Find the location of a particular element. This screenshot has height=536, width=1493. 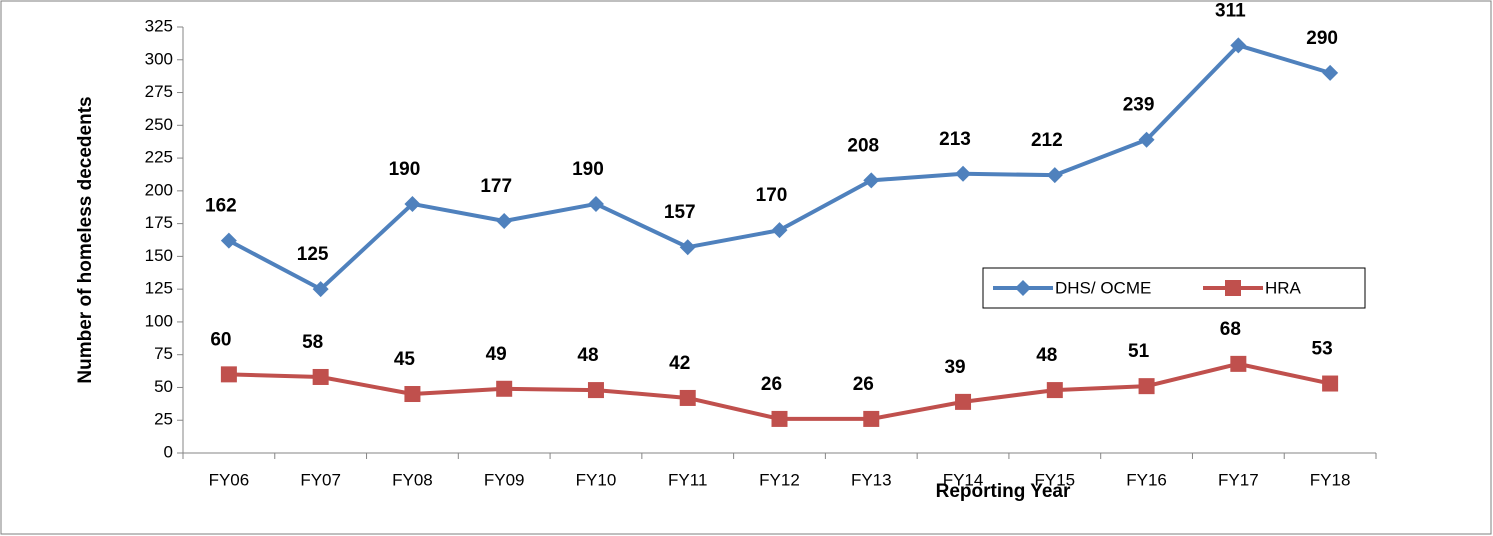

data-label: 60 is located at coordinates (220, 339).